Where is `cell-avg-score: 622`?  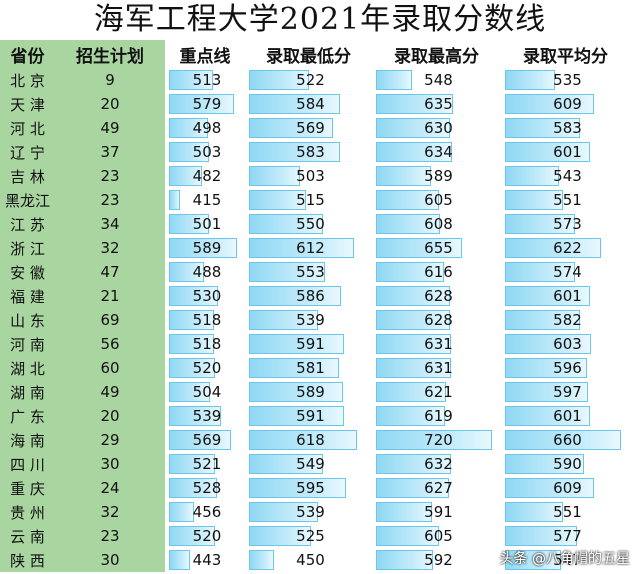
cell-avg-score: 622 is located at coordinates (565, 248).